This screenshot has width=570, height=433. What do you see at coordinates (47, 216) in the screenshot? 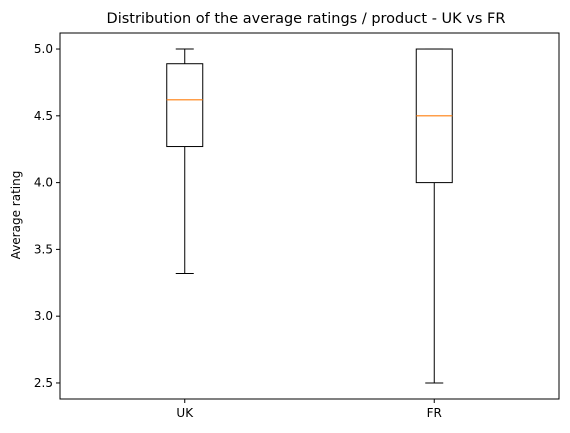
I see `y-axis-ticks: 2.5 3.0 3.5 4.0 4.5 5.0` at bounding box center [47, 216].